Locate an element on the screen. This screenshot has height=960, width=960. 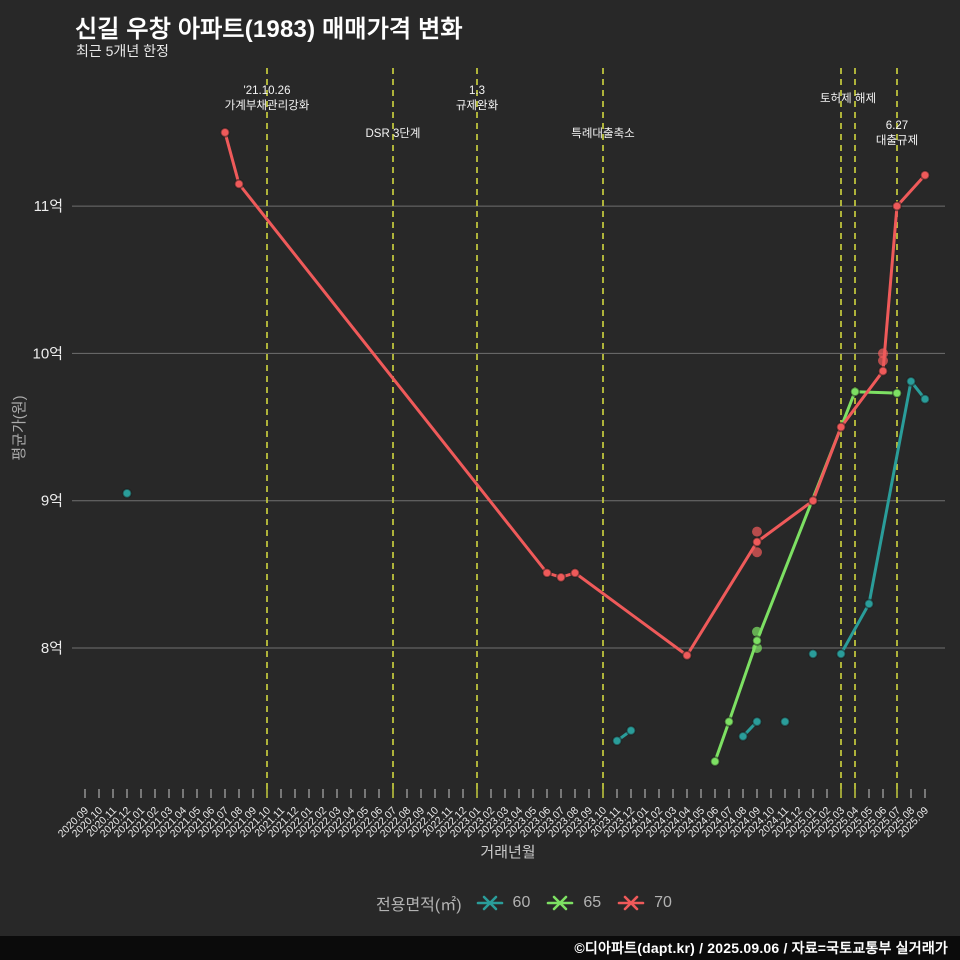
y-tick-label: 11억 is located at coordinates (48, 206).